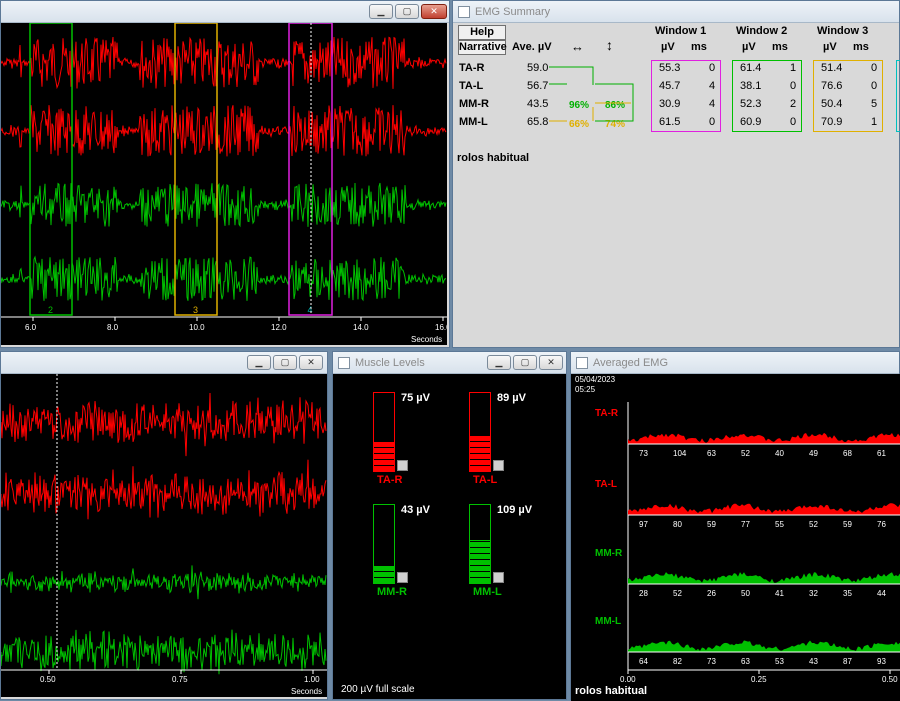 This screenshot has width=900, height=701. I want to click on averaged-envelope-mm-l, so click(764, 646).